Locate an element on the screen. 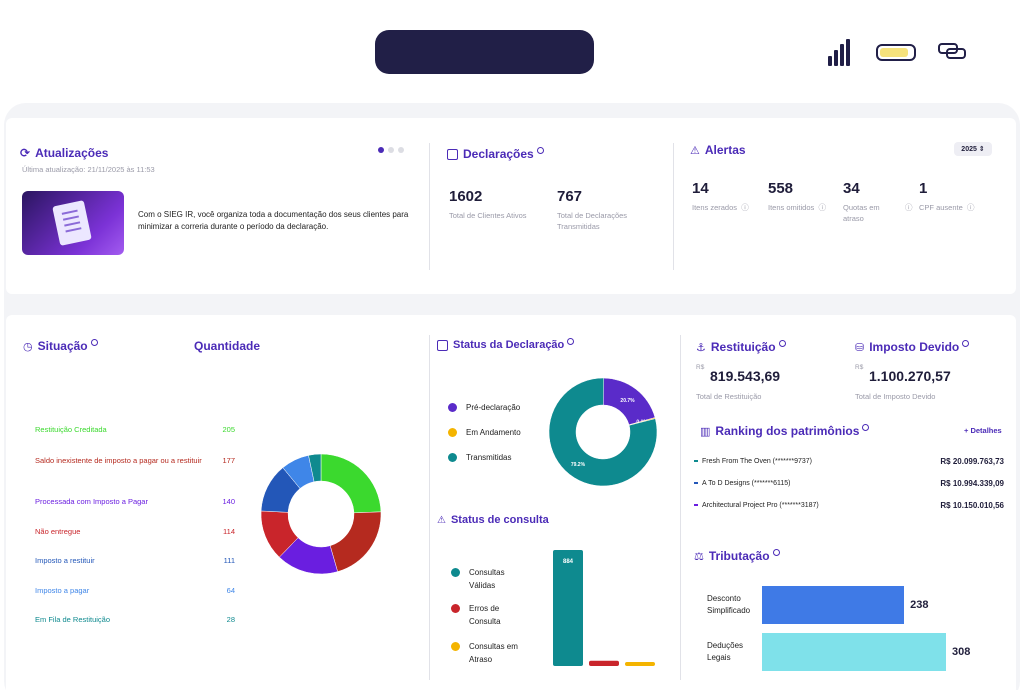  tax-due-header: ⛁ Imposto Devido is located at coordinates (912, 346).